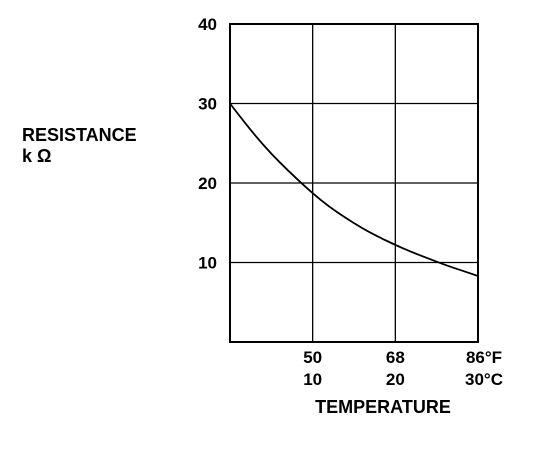  What do you see at coordinates (207, 104) in the screenshot?
I see `y-tick-label-30: 30` at bounding box center [207, 104].